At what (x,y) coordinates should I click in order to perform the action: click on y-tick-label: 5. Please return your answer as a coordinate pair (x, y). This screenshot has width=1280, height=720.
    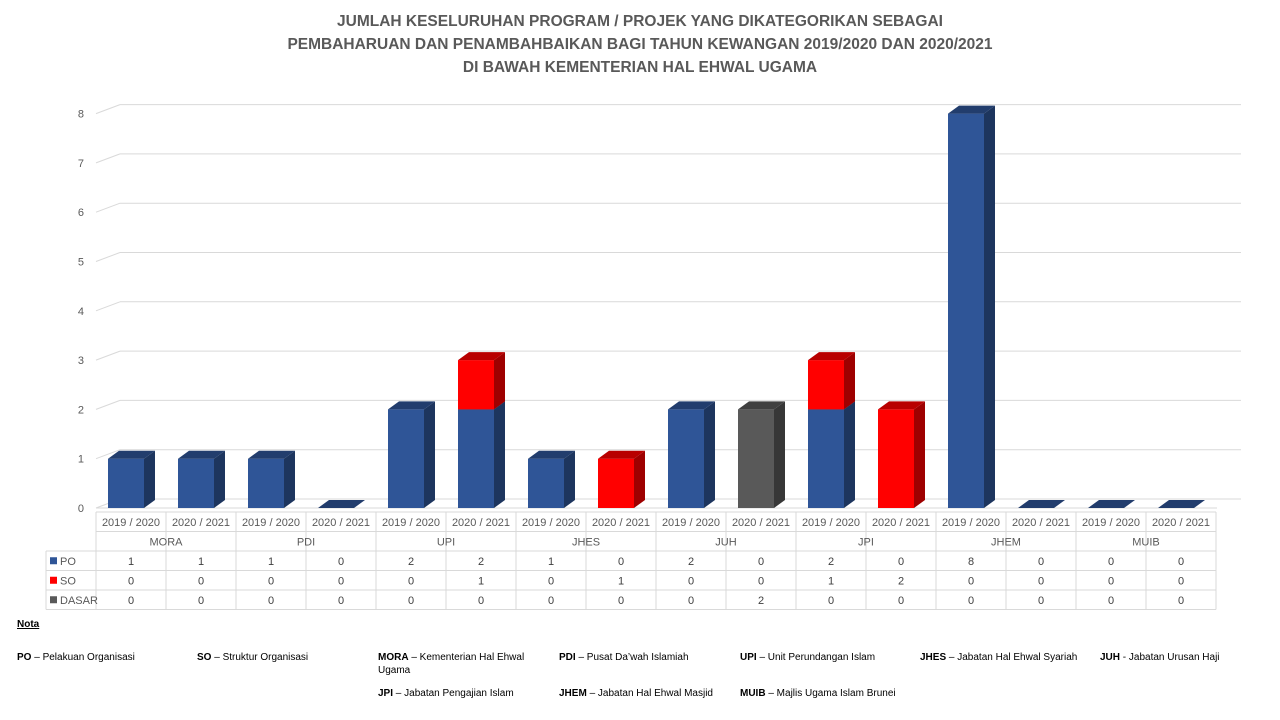
    Looking at the image, I should click on (81, 263).